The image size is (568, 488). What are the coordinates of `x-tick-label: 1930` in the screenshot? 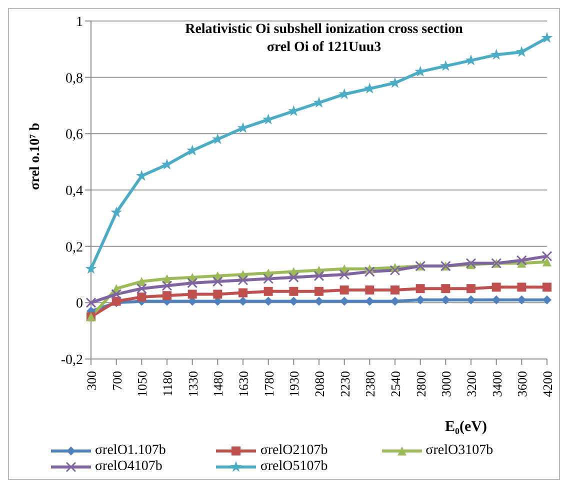 It's located at (294, 384).